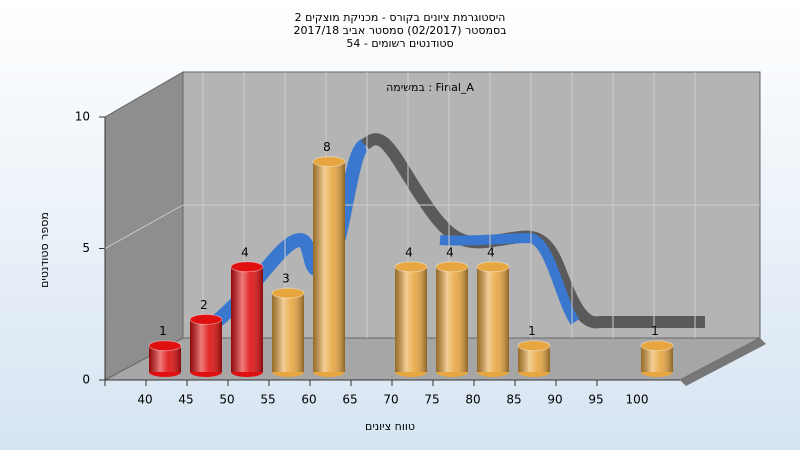  What do you see at coordinates (308, 400) in the screenshot?
I see `x-tick-label: 60` at bounding box center [308, 400].